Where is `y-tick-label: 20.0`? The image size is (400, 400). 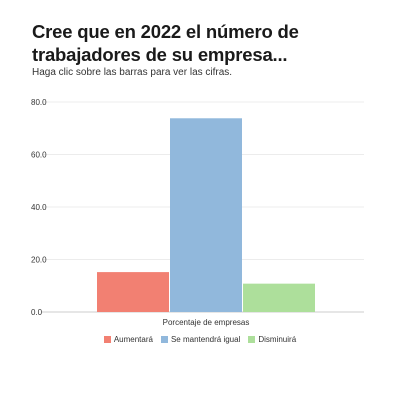 y-tick-label: 20.0 is located at coordinates (39, 260).